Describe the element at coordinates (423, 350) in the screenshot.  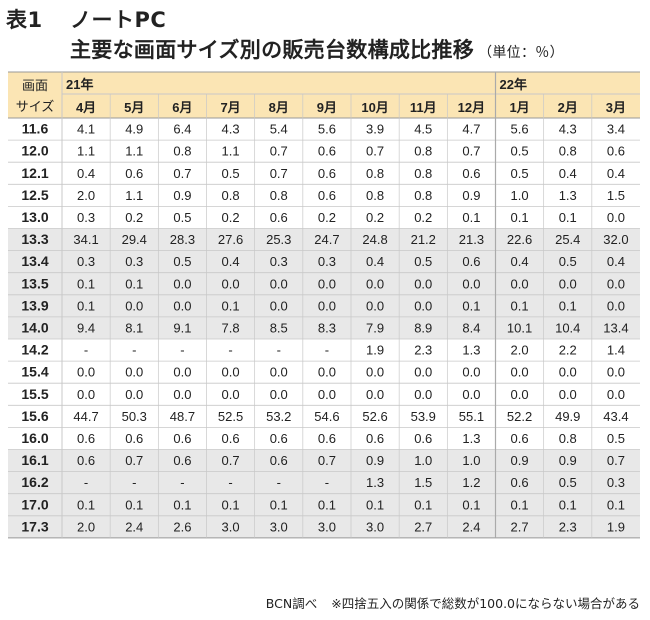
I see `cell-value: 2.3` at that location.